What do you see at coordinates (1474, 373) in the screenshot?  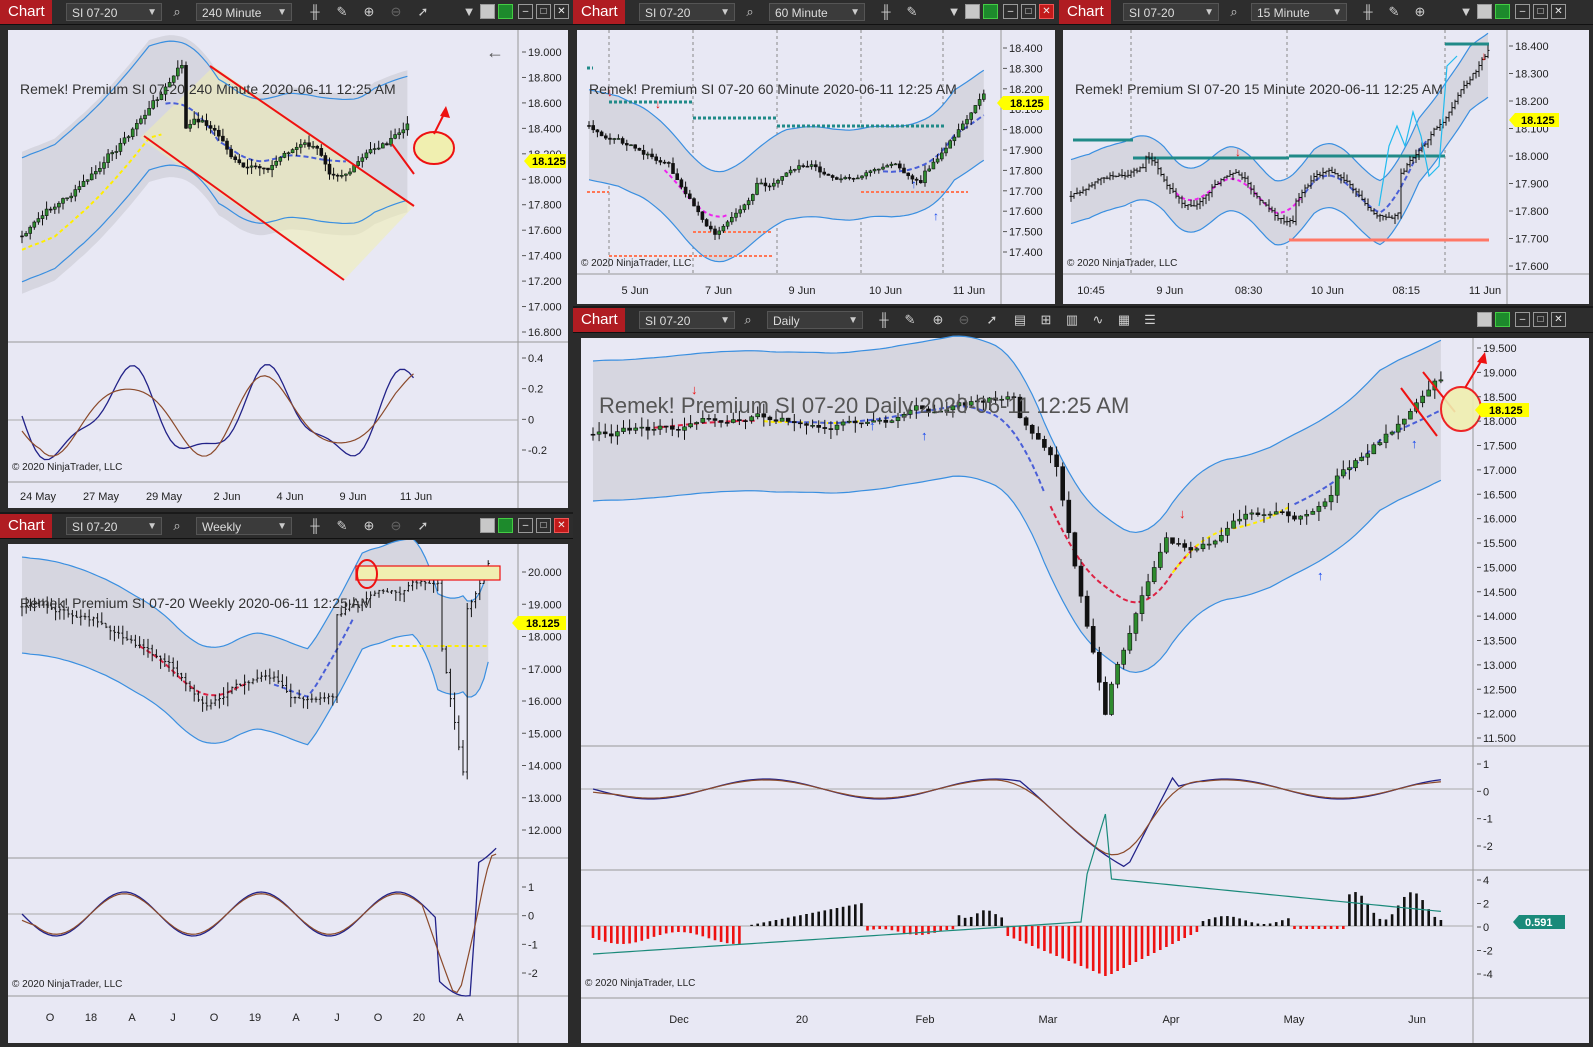 I see `target-arrow` at bounding box center [1474, 373].